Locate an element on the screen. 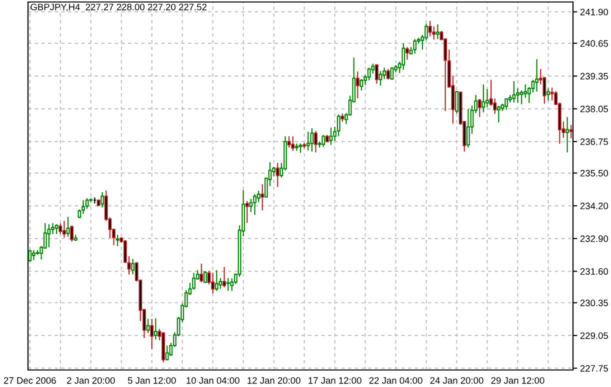  y-tick-label: 236.75 is located at coordinates (594, 142).